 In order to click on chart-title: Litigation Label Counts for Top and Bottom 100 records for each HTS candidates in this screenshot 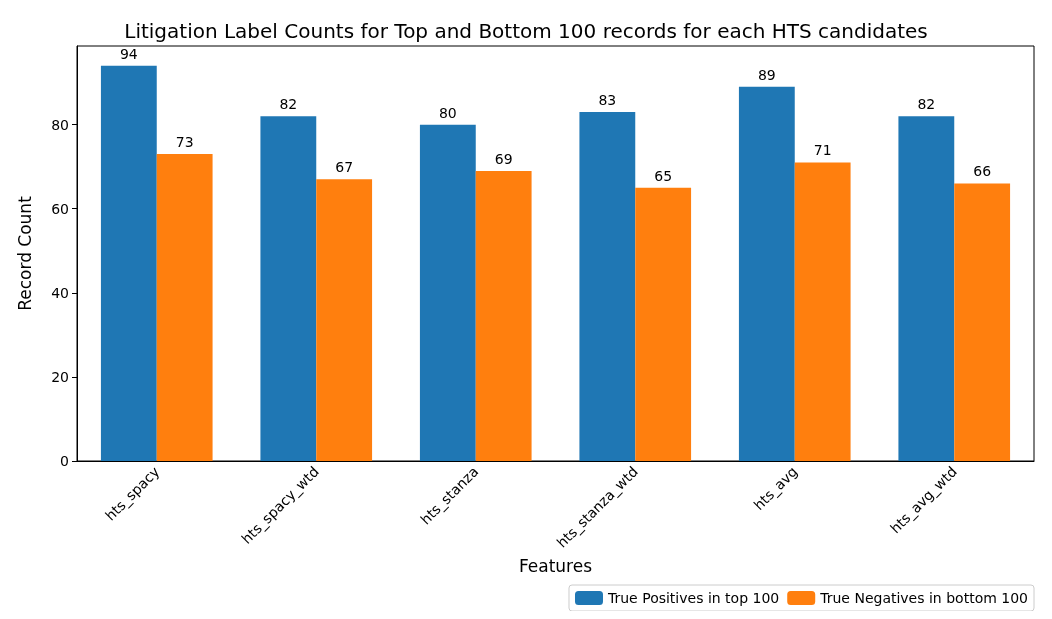, I will do `click(526, 31)`.